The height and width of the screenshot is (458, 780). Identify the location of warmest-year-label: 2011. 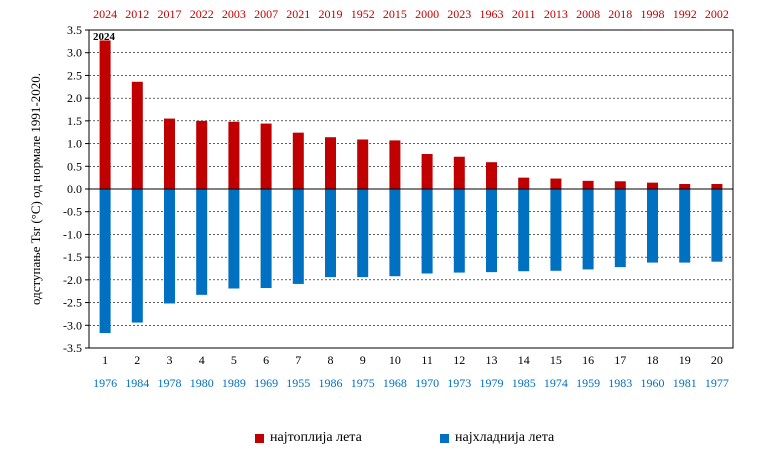
(524, 14).